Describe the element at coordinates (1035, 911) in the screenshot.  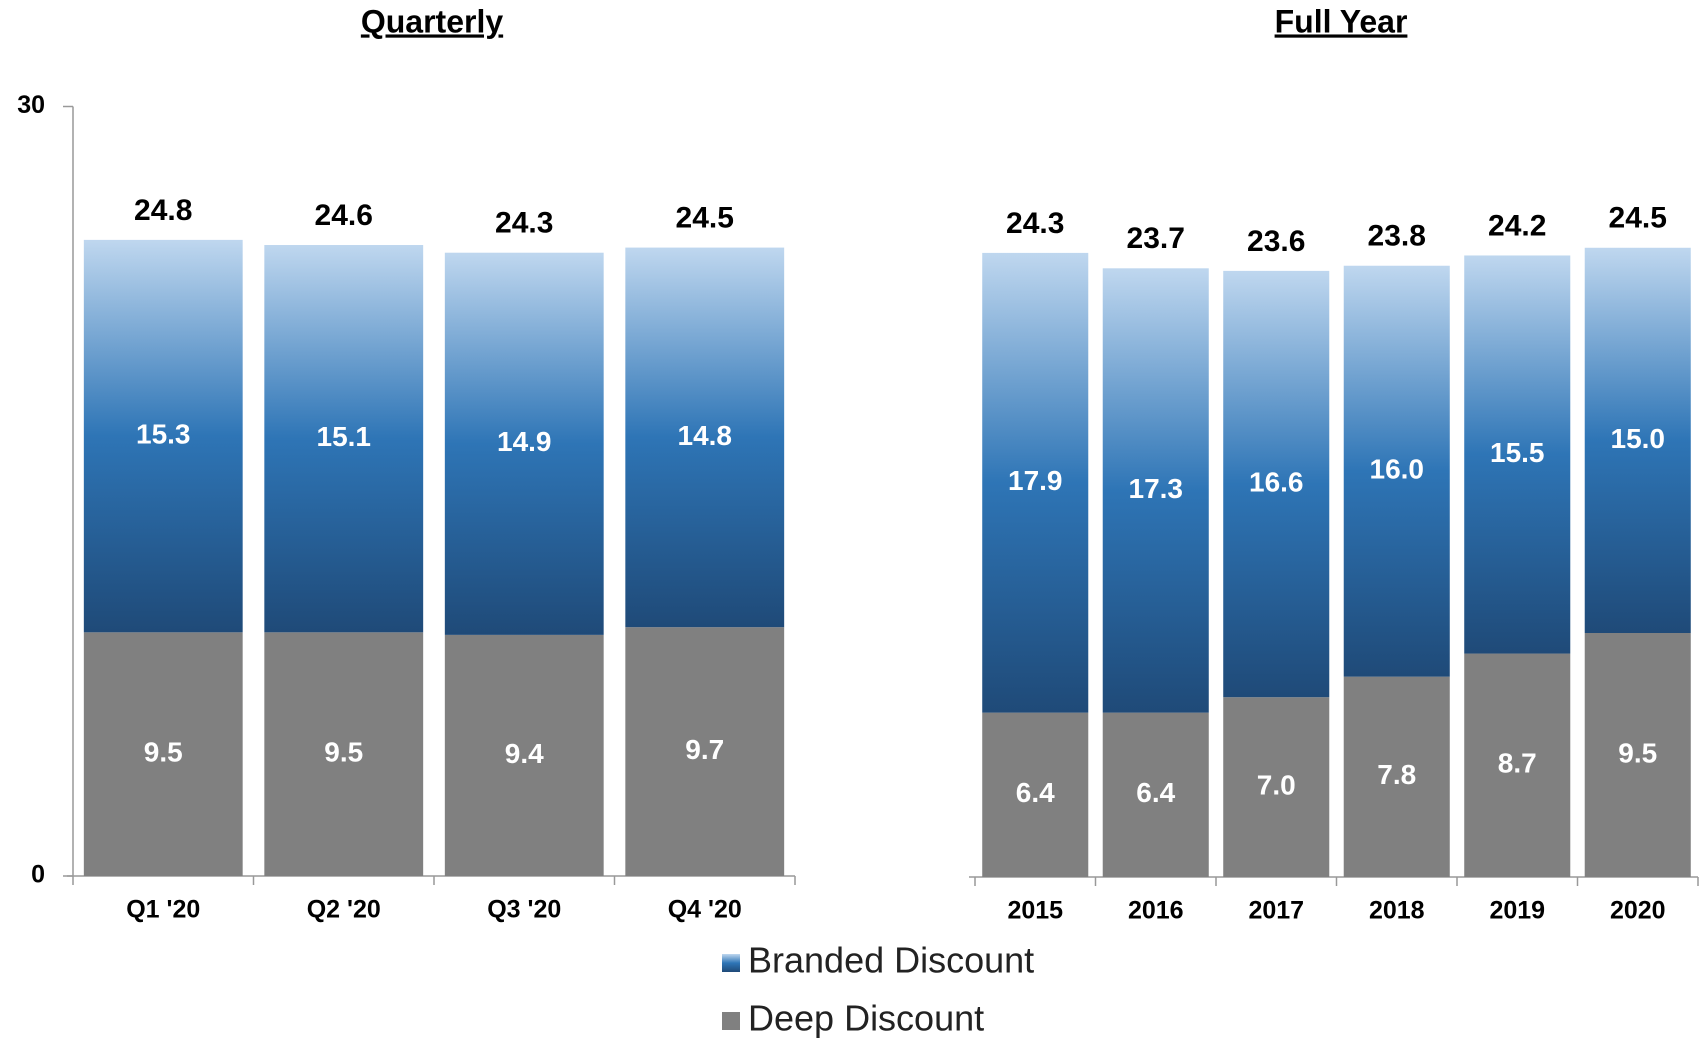
I see `x-tick-label: 2015` at that location.